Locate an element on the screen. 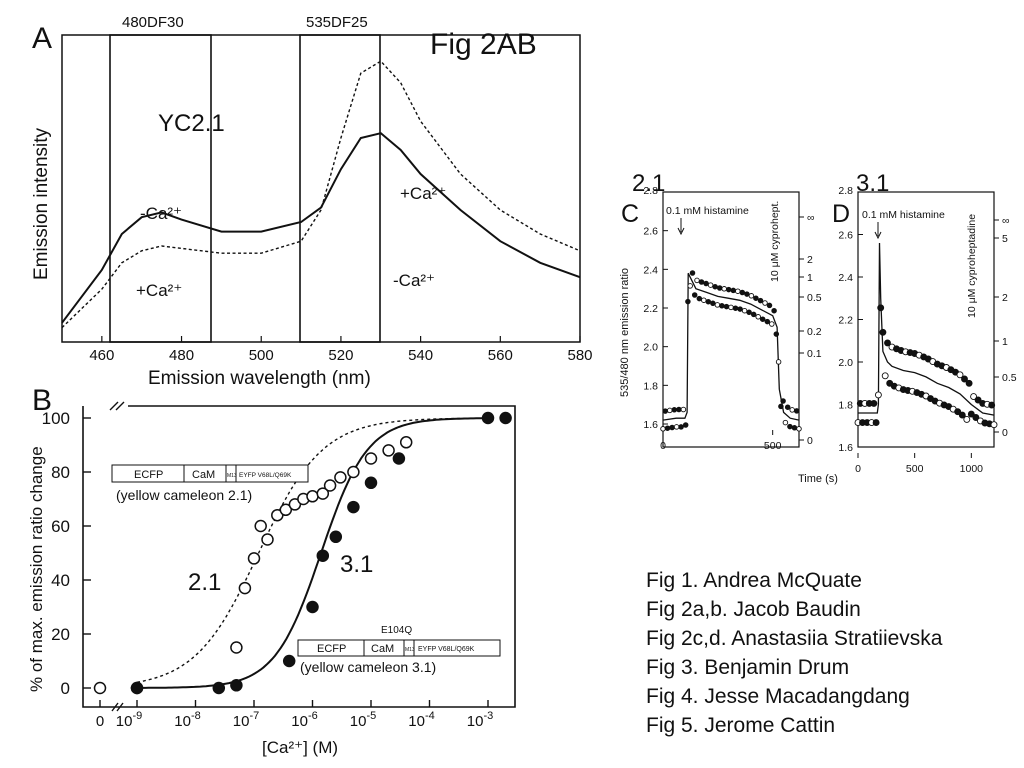  panel-c-histamine-arrow is located at coordinates (681, 227).